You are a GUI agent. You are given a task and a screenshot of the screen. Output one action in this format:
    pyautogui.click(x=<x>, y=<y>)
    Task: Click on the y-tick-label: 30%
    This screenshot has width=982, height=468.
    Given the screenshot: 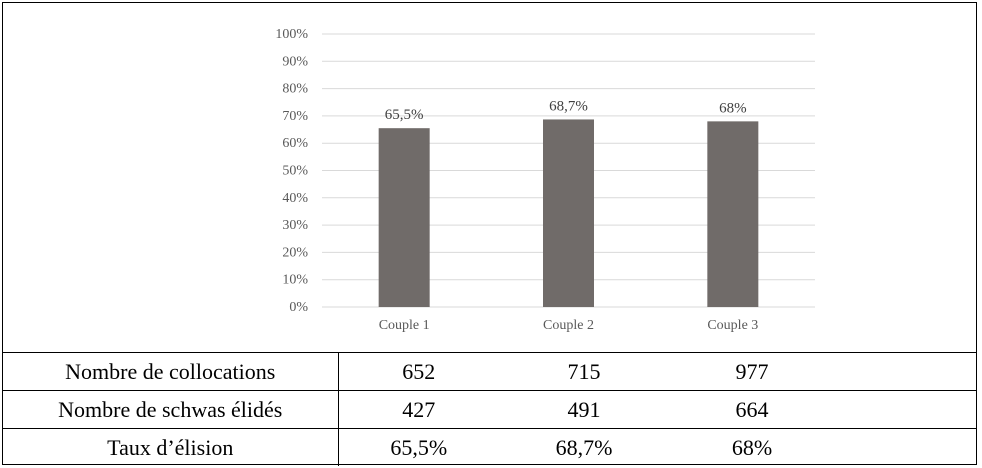 What is the action you would take?
    pyautogui.click(x=295, y=225)
    